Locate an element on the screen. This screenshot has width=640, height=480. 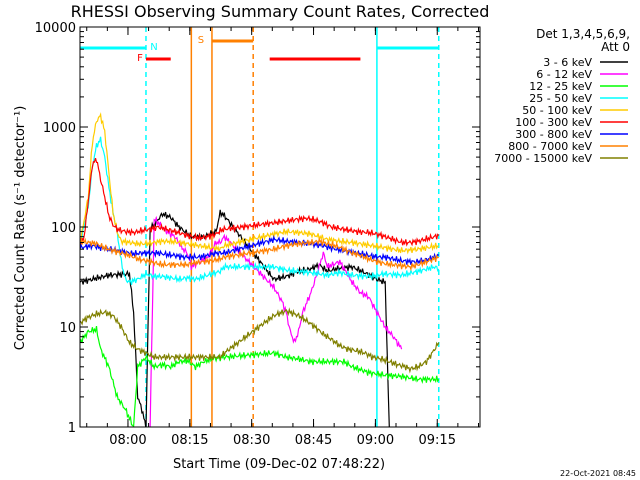
legend-label-4: 50 - 100 keV is located at coordinates (557, 110).